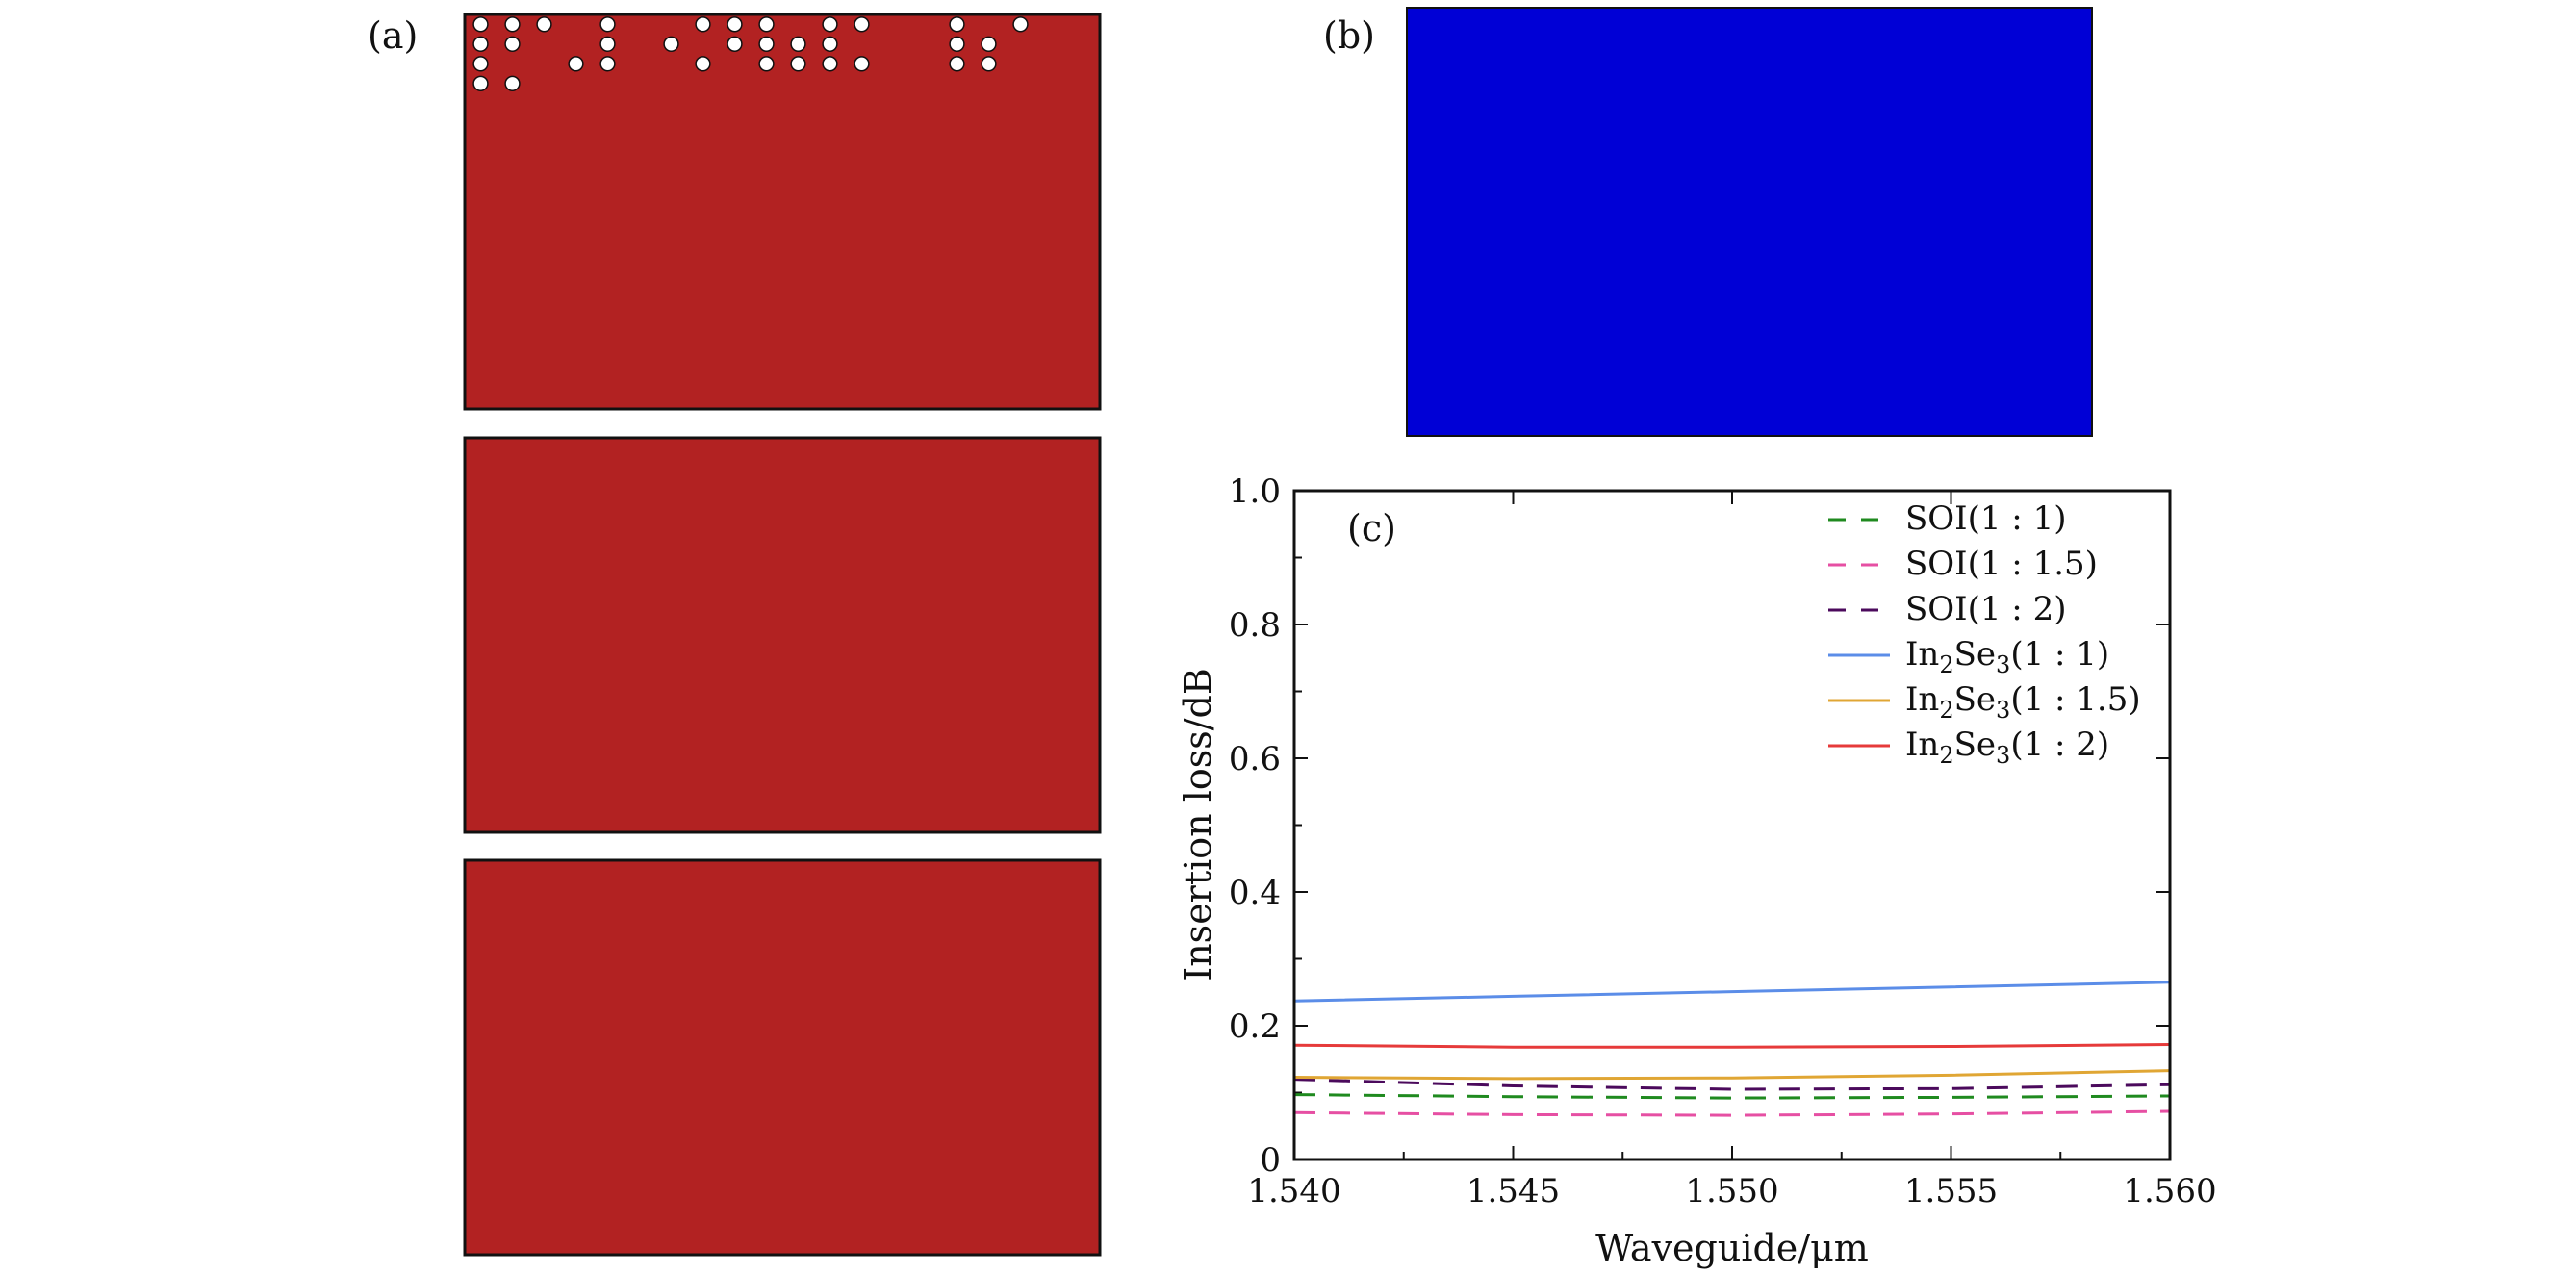  I want to click on x-tick-label: 1.555, so click(1951, 1191).